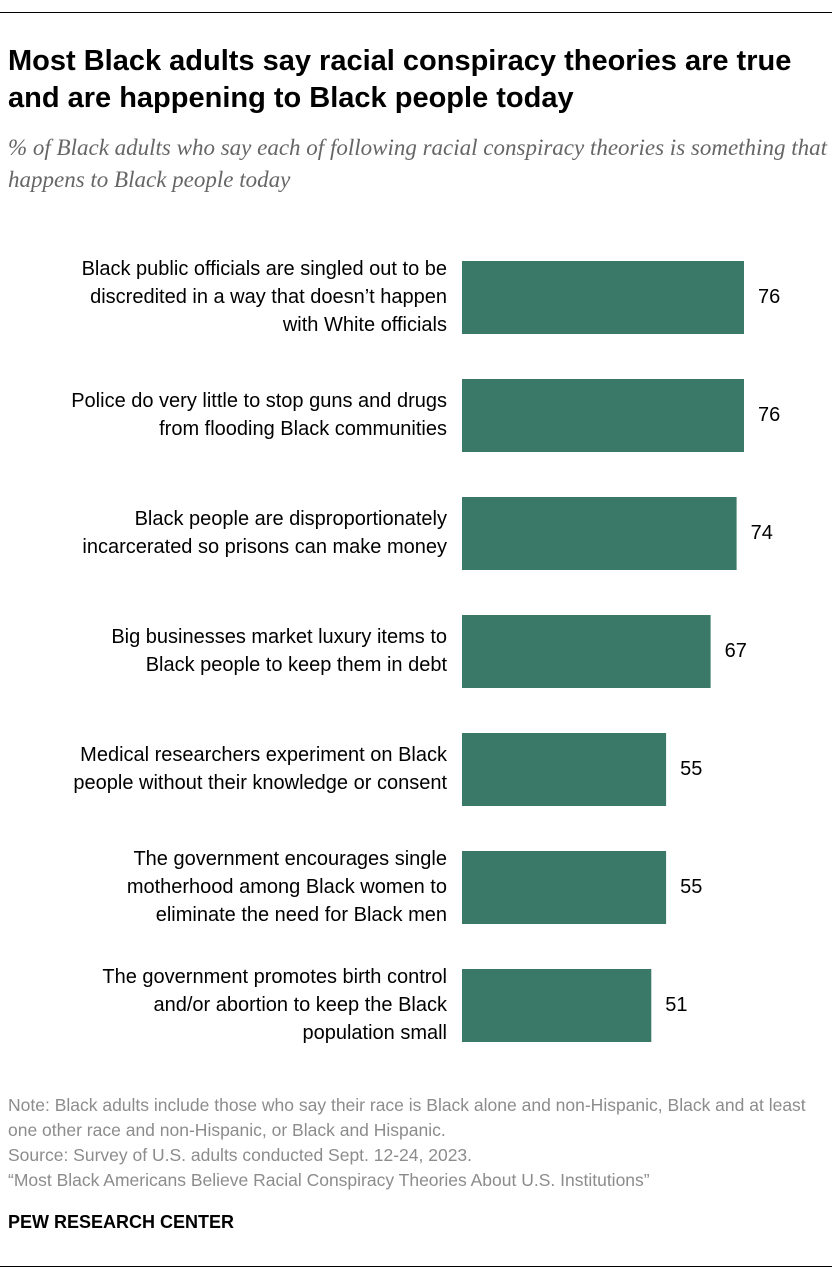 Image resolution: width=840 pixels, height=1280 pixels. Describe the element at coordinates (279, 637) in the screenshot. I see `category-label-line: Big businesses market luxury items to` at that location.